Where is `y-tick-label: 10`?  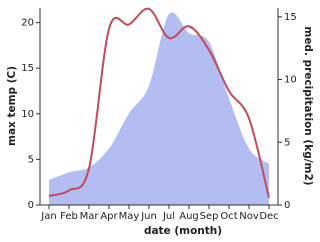
y-tick-label: 10 is located at coordinates (27, 114).